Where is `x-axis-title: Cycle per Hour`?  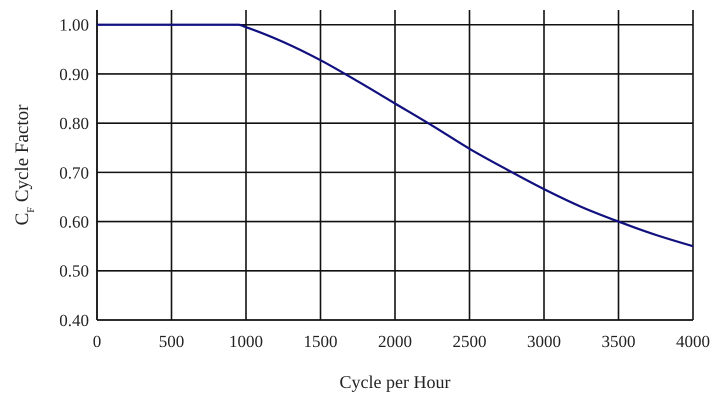
x-axis-title: Cycle per Hour is located at coordinates (395, 382).